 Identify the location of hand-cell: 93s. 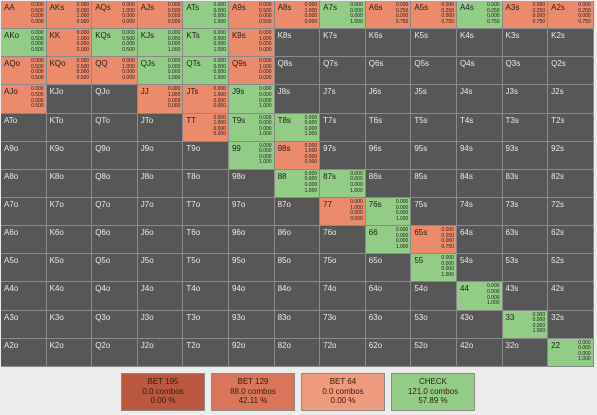
(525, 155).